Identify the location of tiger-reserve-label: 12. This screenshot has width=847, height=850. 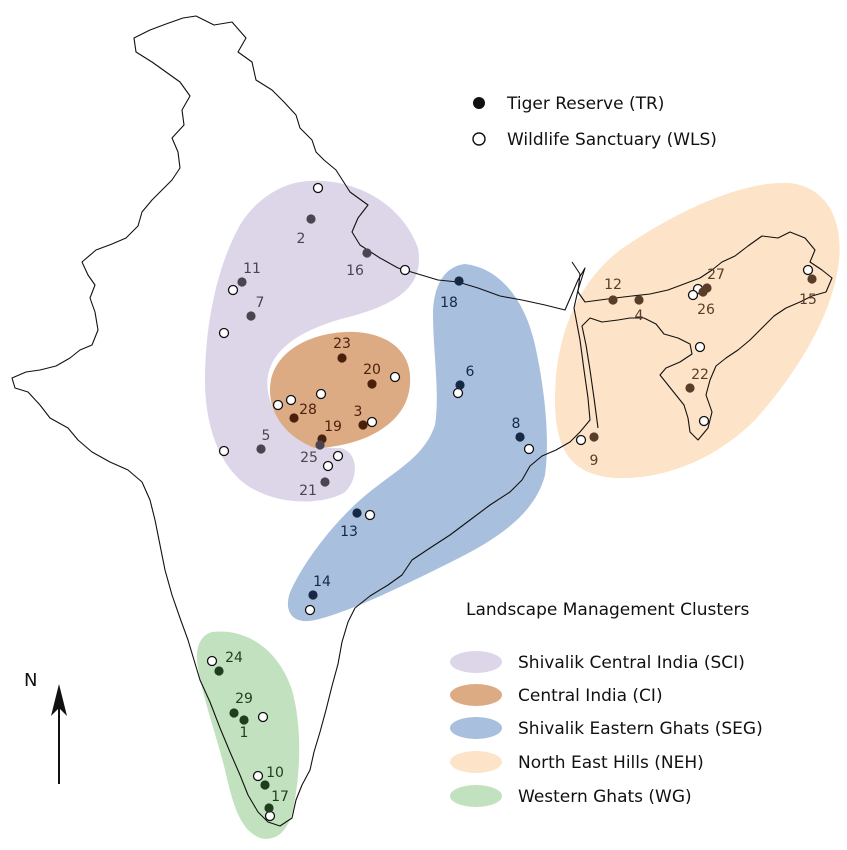
(613, 285).